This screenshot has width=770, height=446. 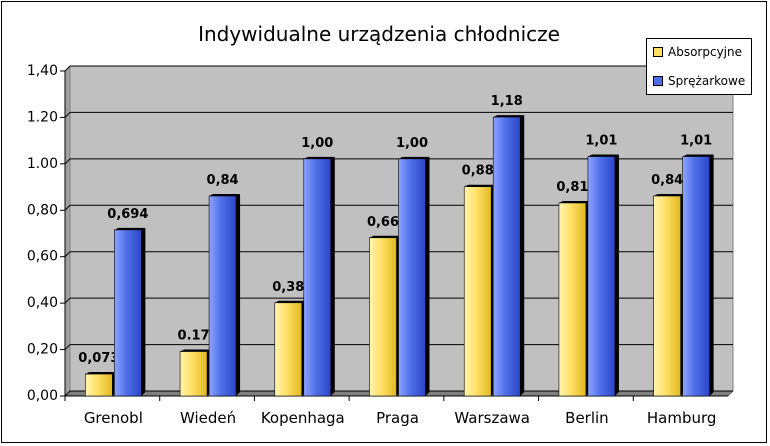 What do you see at coordinates (707, 81) in the screenshot?
I see `legend-label-sprezarkowe: Sprężarkowe` at bounding box center [707, 81].